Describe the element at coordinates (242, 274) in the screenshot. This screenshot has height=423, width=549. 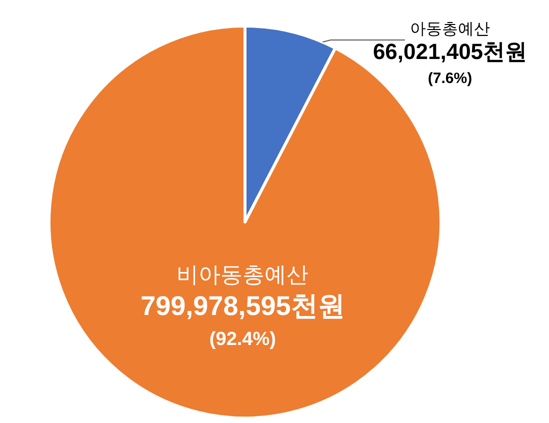
I see `slice-label: 비아동총예산` at that location.